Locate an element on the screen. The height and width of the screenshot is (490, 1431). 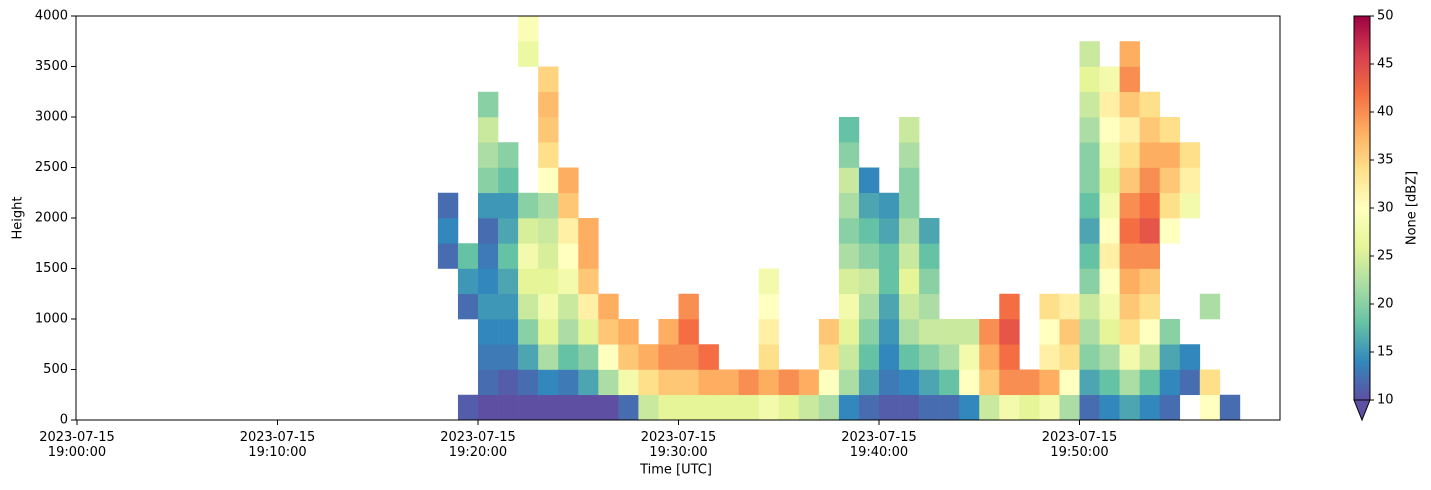
y-tick-label: 2500 is located at coordinates (51, 167).